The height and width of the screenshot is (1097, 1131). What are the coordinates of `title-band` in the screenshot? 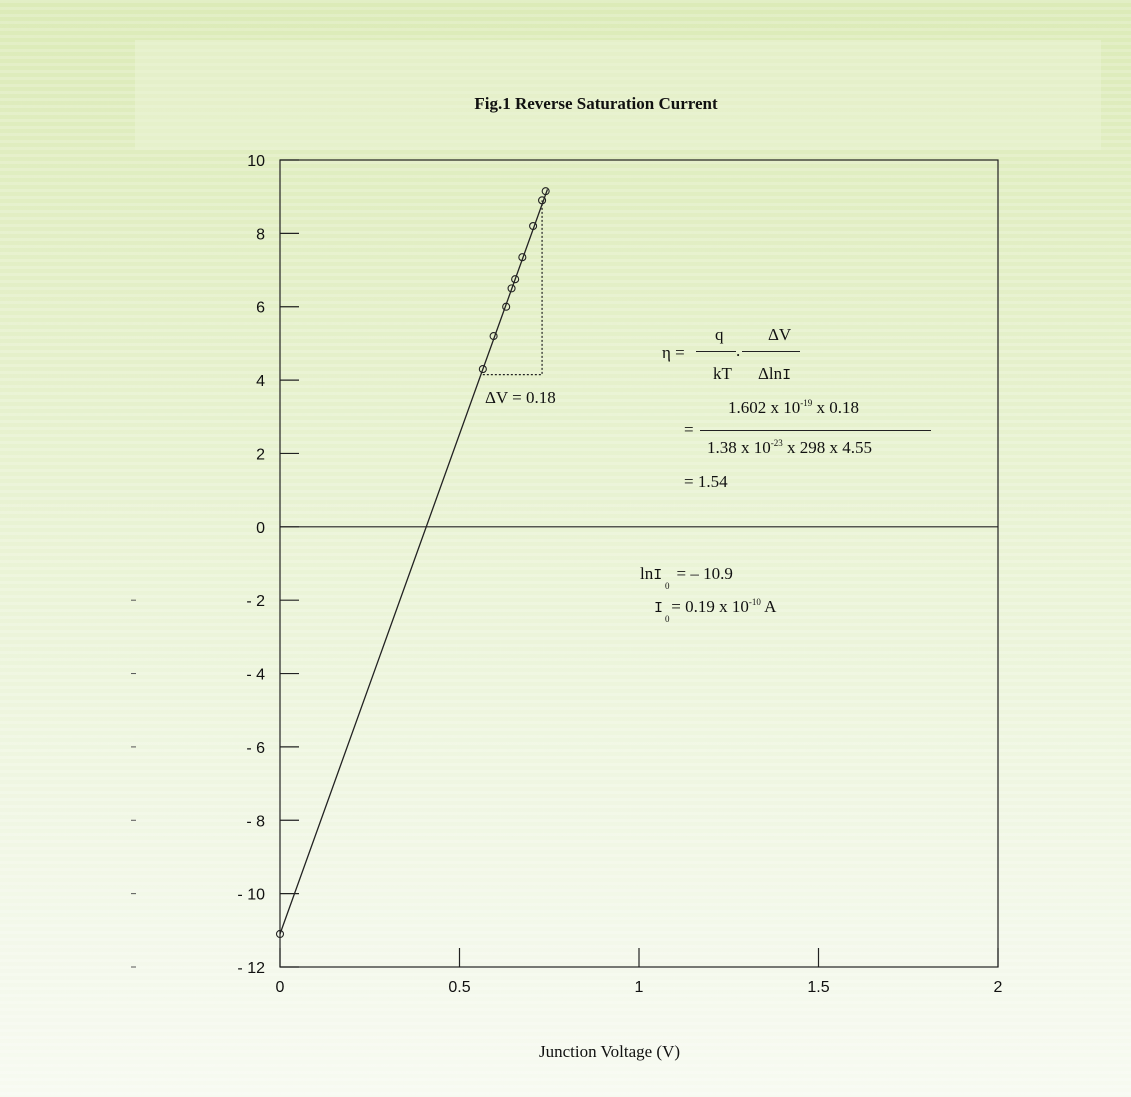 It's located at (618, 95).